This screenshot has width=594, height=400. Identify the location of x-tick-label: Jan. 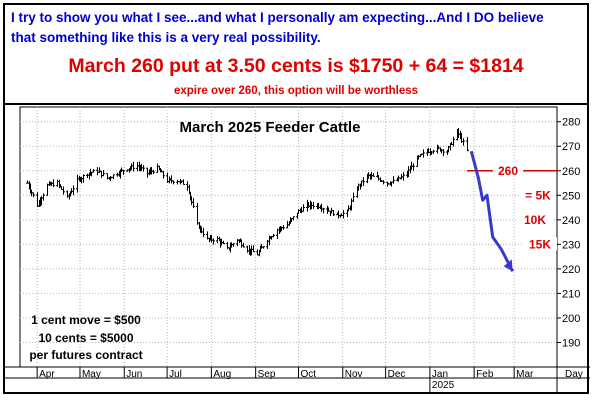
(440, 374).